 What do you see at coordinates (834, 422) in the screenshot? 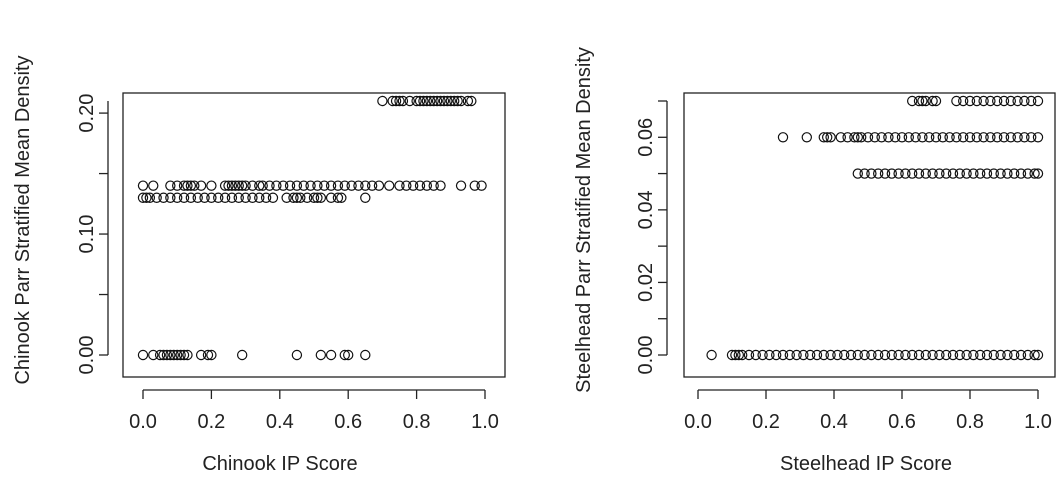
I see `steelhead-x-tick-label: 0.4` at bounding box center [834, 422].